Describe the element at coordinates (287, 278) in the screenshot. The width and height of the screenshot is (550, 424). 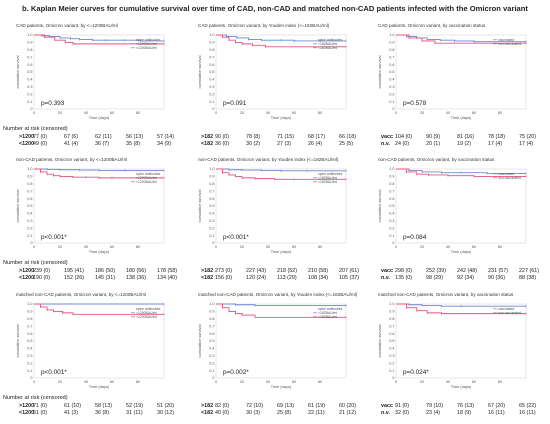
I see `risk-cell: 113 (29)` at that location.